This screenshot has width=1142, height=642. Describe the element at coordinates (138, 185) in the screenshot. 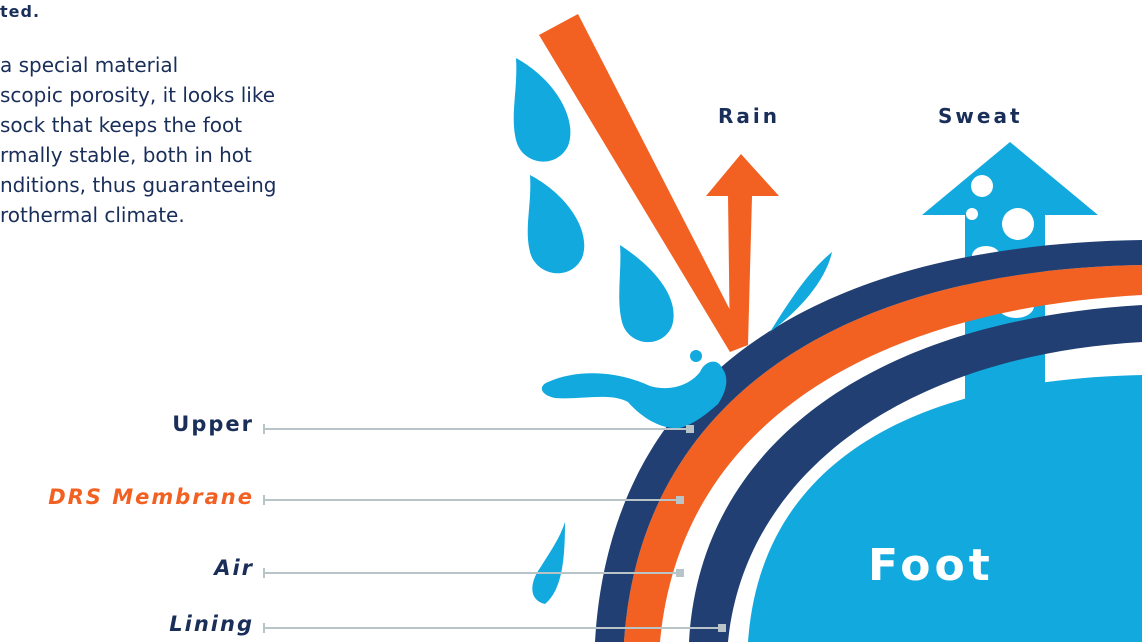

I see `paragraph-line: nditions, thus guaranteeing` at that location.